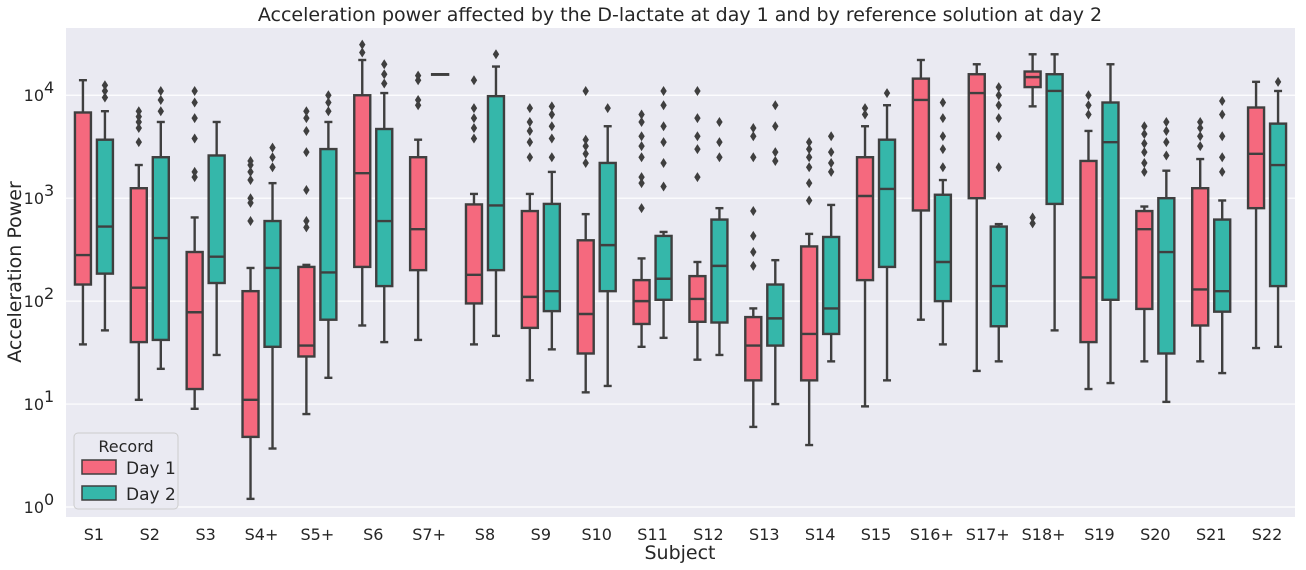  What do you see at coordinates (1155, 534) in the screenshot?
I see `x-tick-label-19: S20` at bounding box center [1155, 534].